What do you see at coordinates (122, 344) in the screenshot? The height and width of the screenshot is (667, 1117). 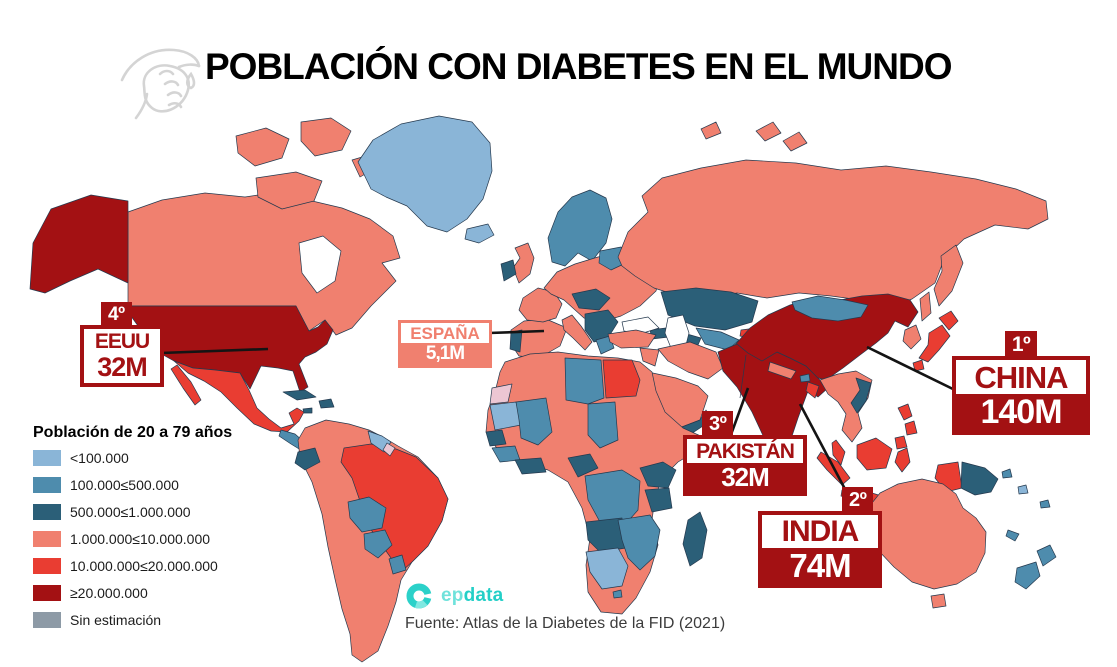 I see `callout-eeuu: 4º EEUU 32M` at bounding box center [122, 344].